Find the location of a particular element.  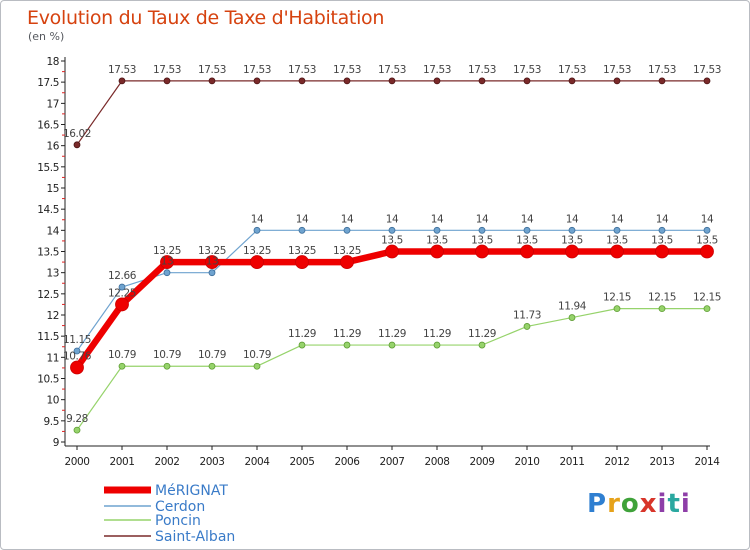

y-tick-label: 16.5 is located at coordinates (48, 126).